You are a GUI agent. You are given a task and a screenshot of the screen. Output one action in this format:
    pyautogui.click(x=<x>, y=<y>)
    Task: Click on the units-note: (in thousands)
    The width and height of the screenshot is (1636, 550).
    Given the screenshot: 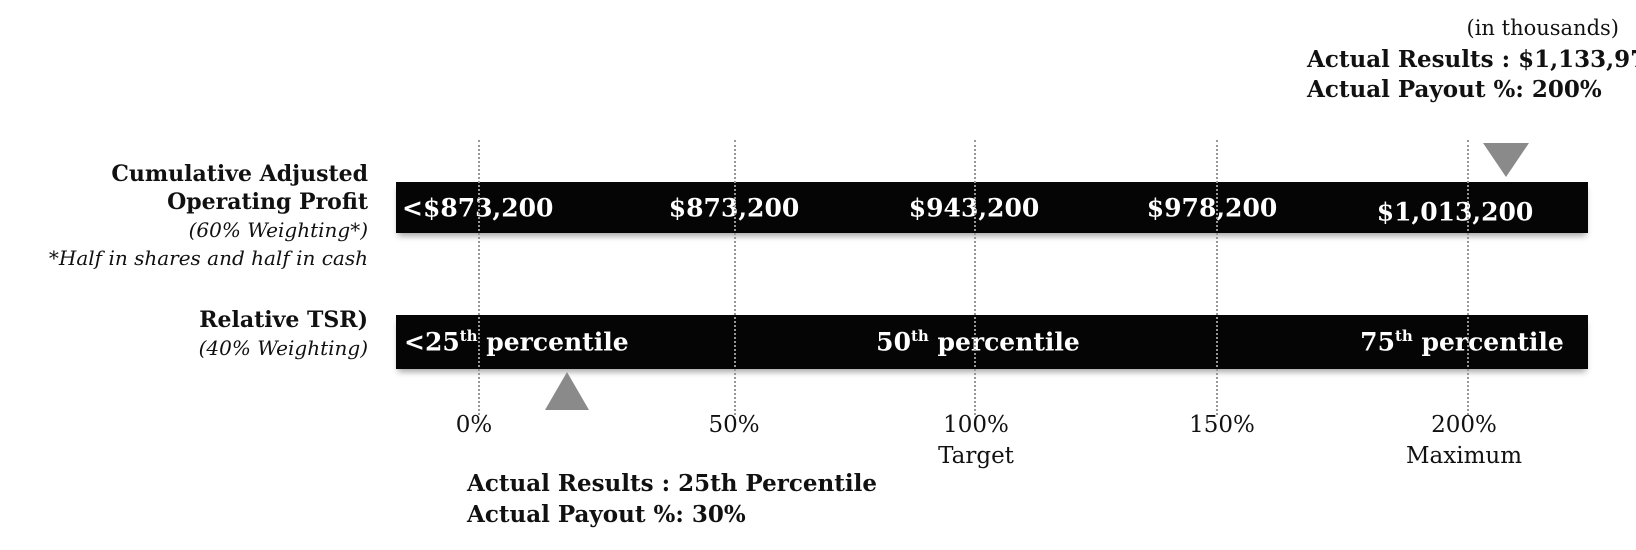 What is the action you would take?
    pyautogui.click(x=1542, y=28)
    